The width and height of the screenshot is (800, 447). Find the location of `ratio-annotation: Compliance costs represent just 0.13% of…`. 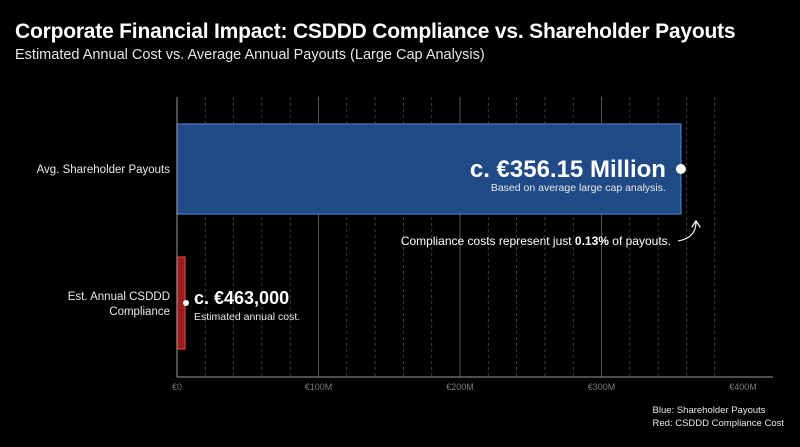

ratio-annotation: Compliance costs represent just 0.13% of… is located at coordinates (536, 241).